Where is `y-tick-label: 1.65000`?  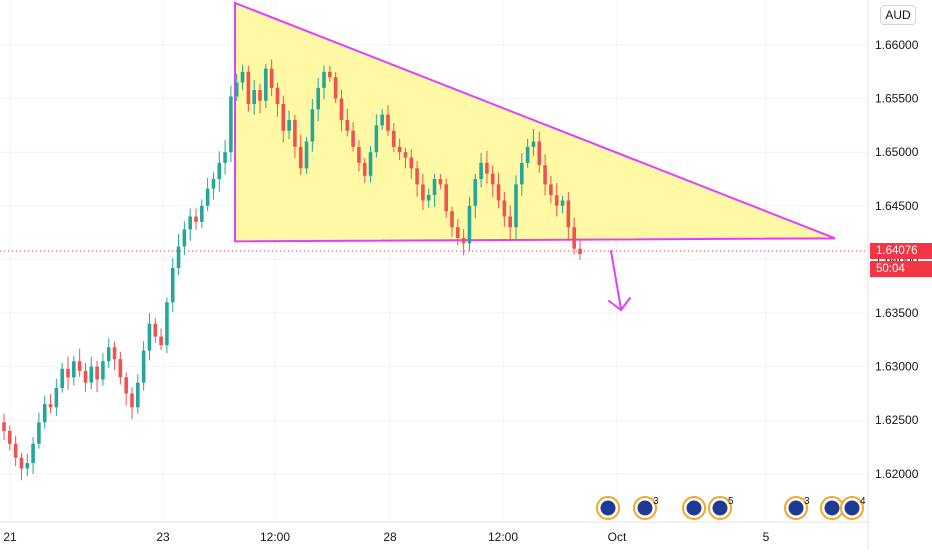 y-tick-label: 1.65000 is located at coordinates (897, 152).